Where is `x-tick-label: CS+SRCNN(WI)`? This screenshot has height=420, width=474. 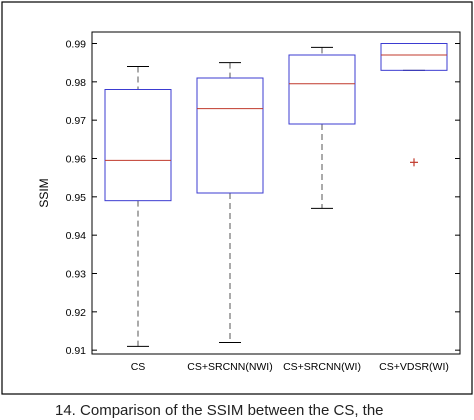 x-tick-label: CS+SRCNN(WI) is located at coordinates (322, 367).